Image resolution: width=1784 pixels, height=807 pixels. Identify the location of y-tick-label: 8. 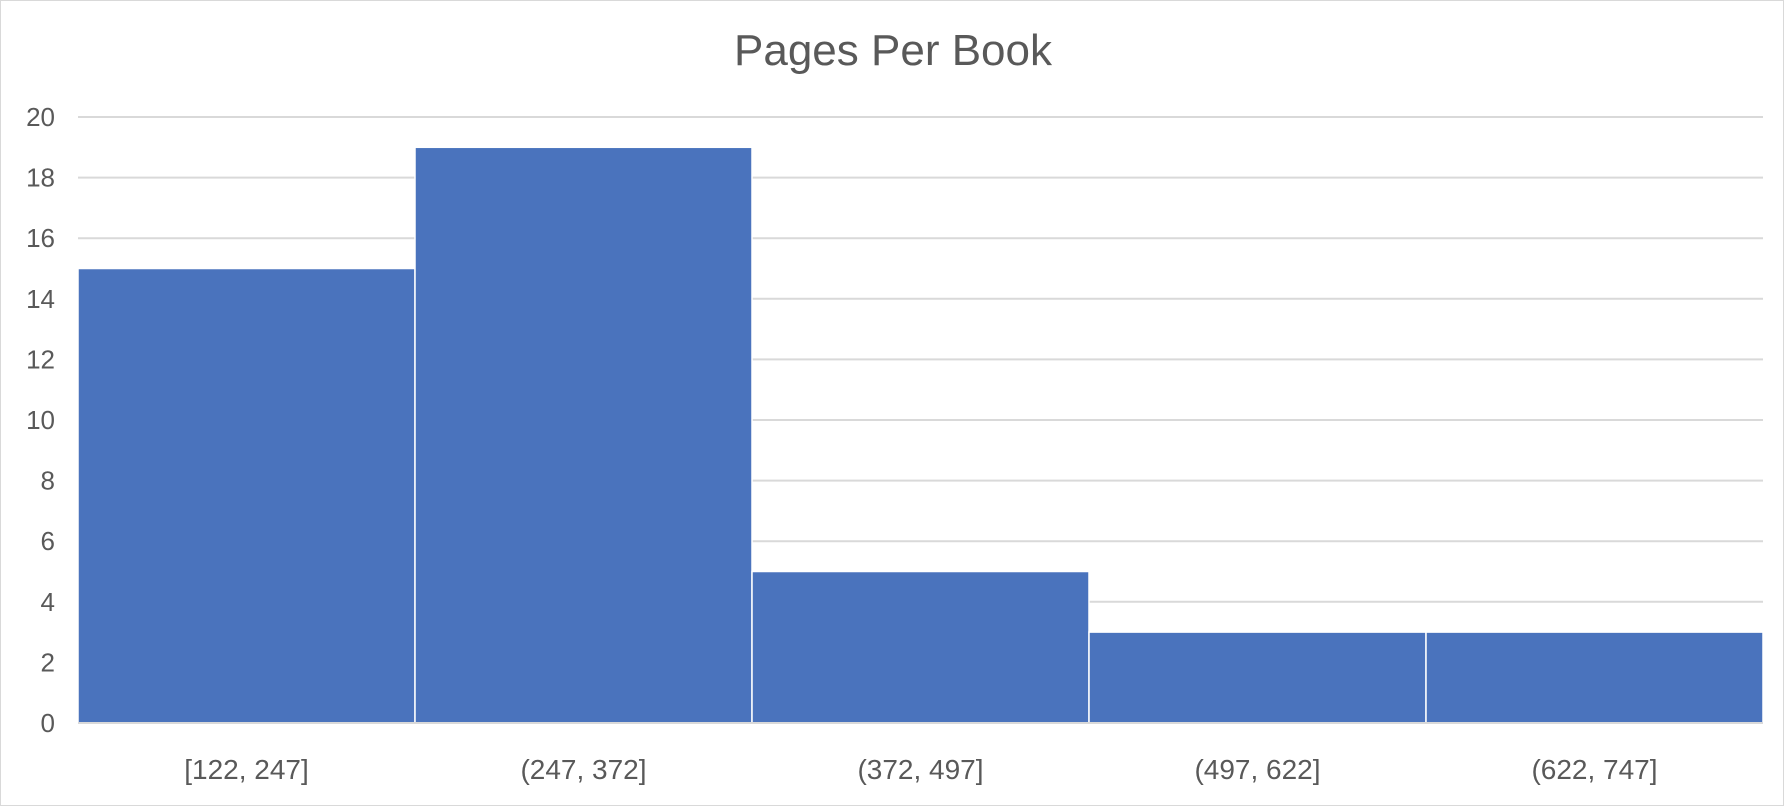
(48, 481).